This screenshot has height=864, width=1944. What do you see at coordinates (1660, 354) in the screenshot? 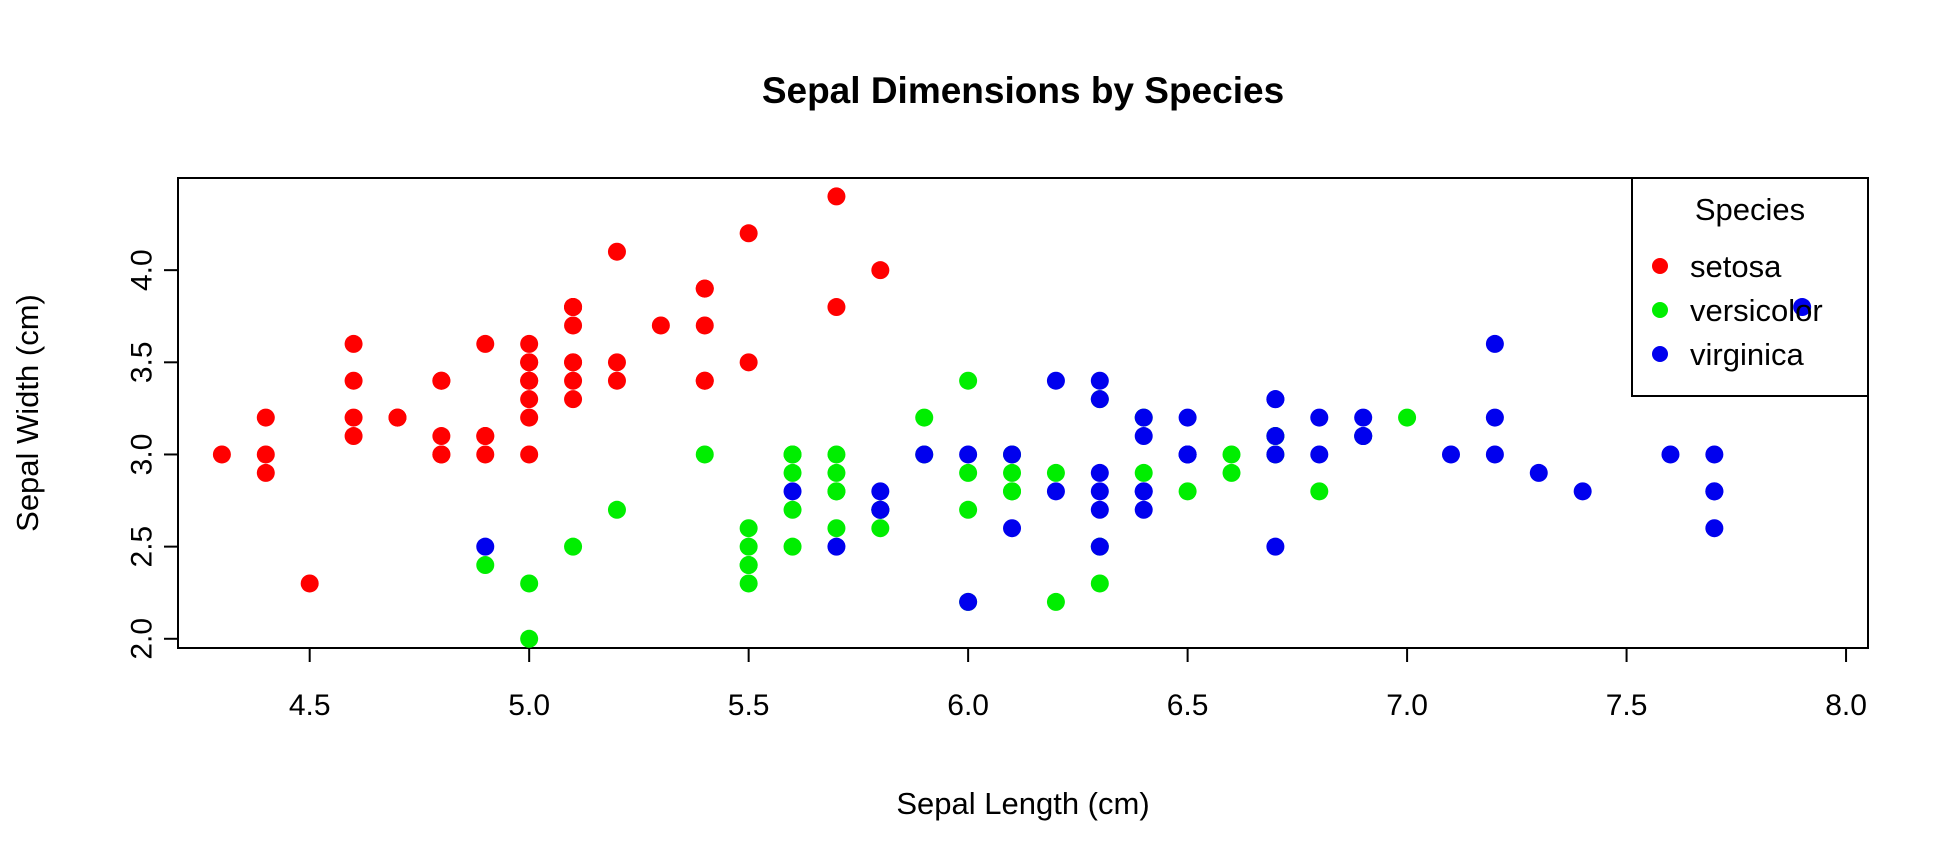
I see `legend-marker-virginica` at bounding box center [1660, 354].